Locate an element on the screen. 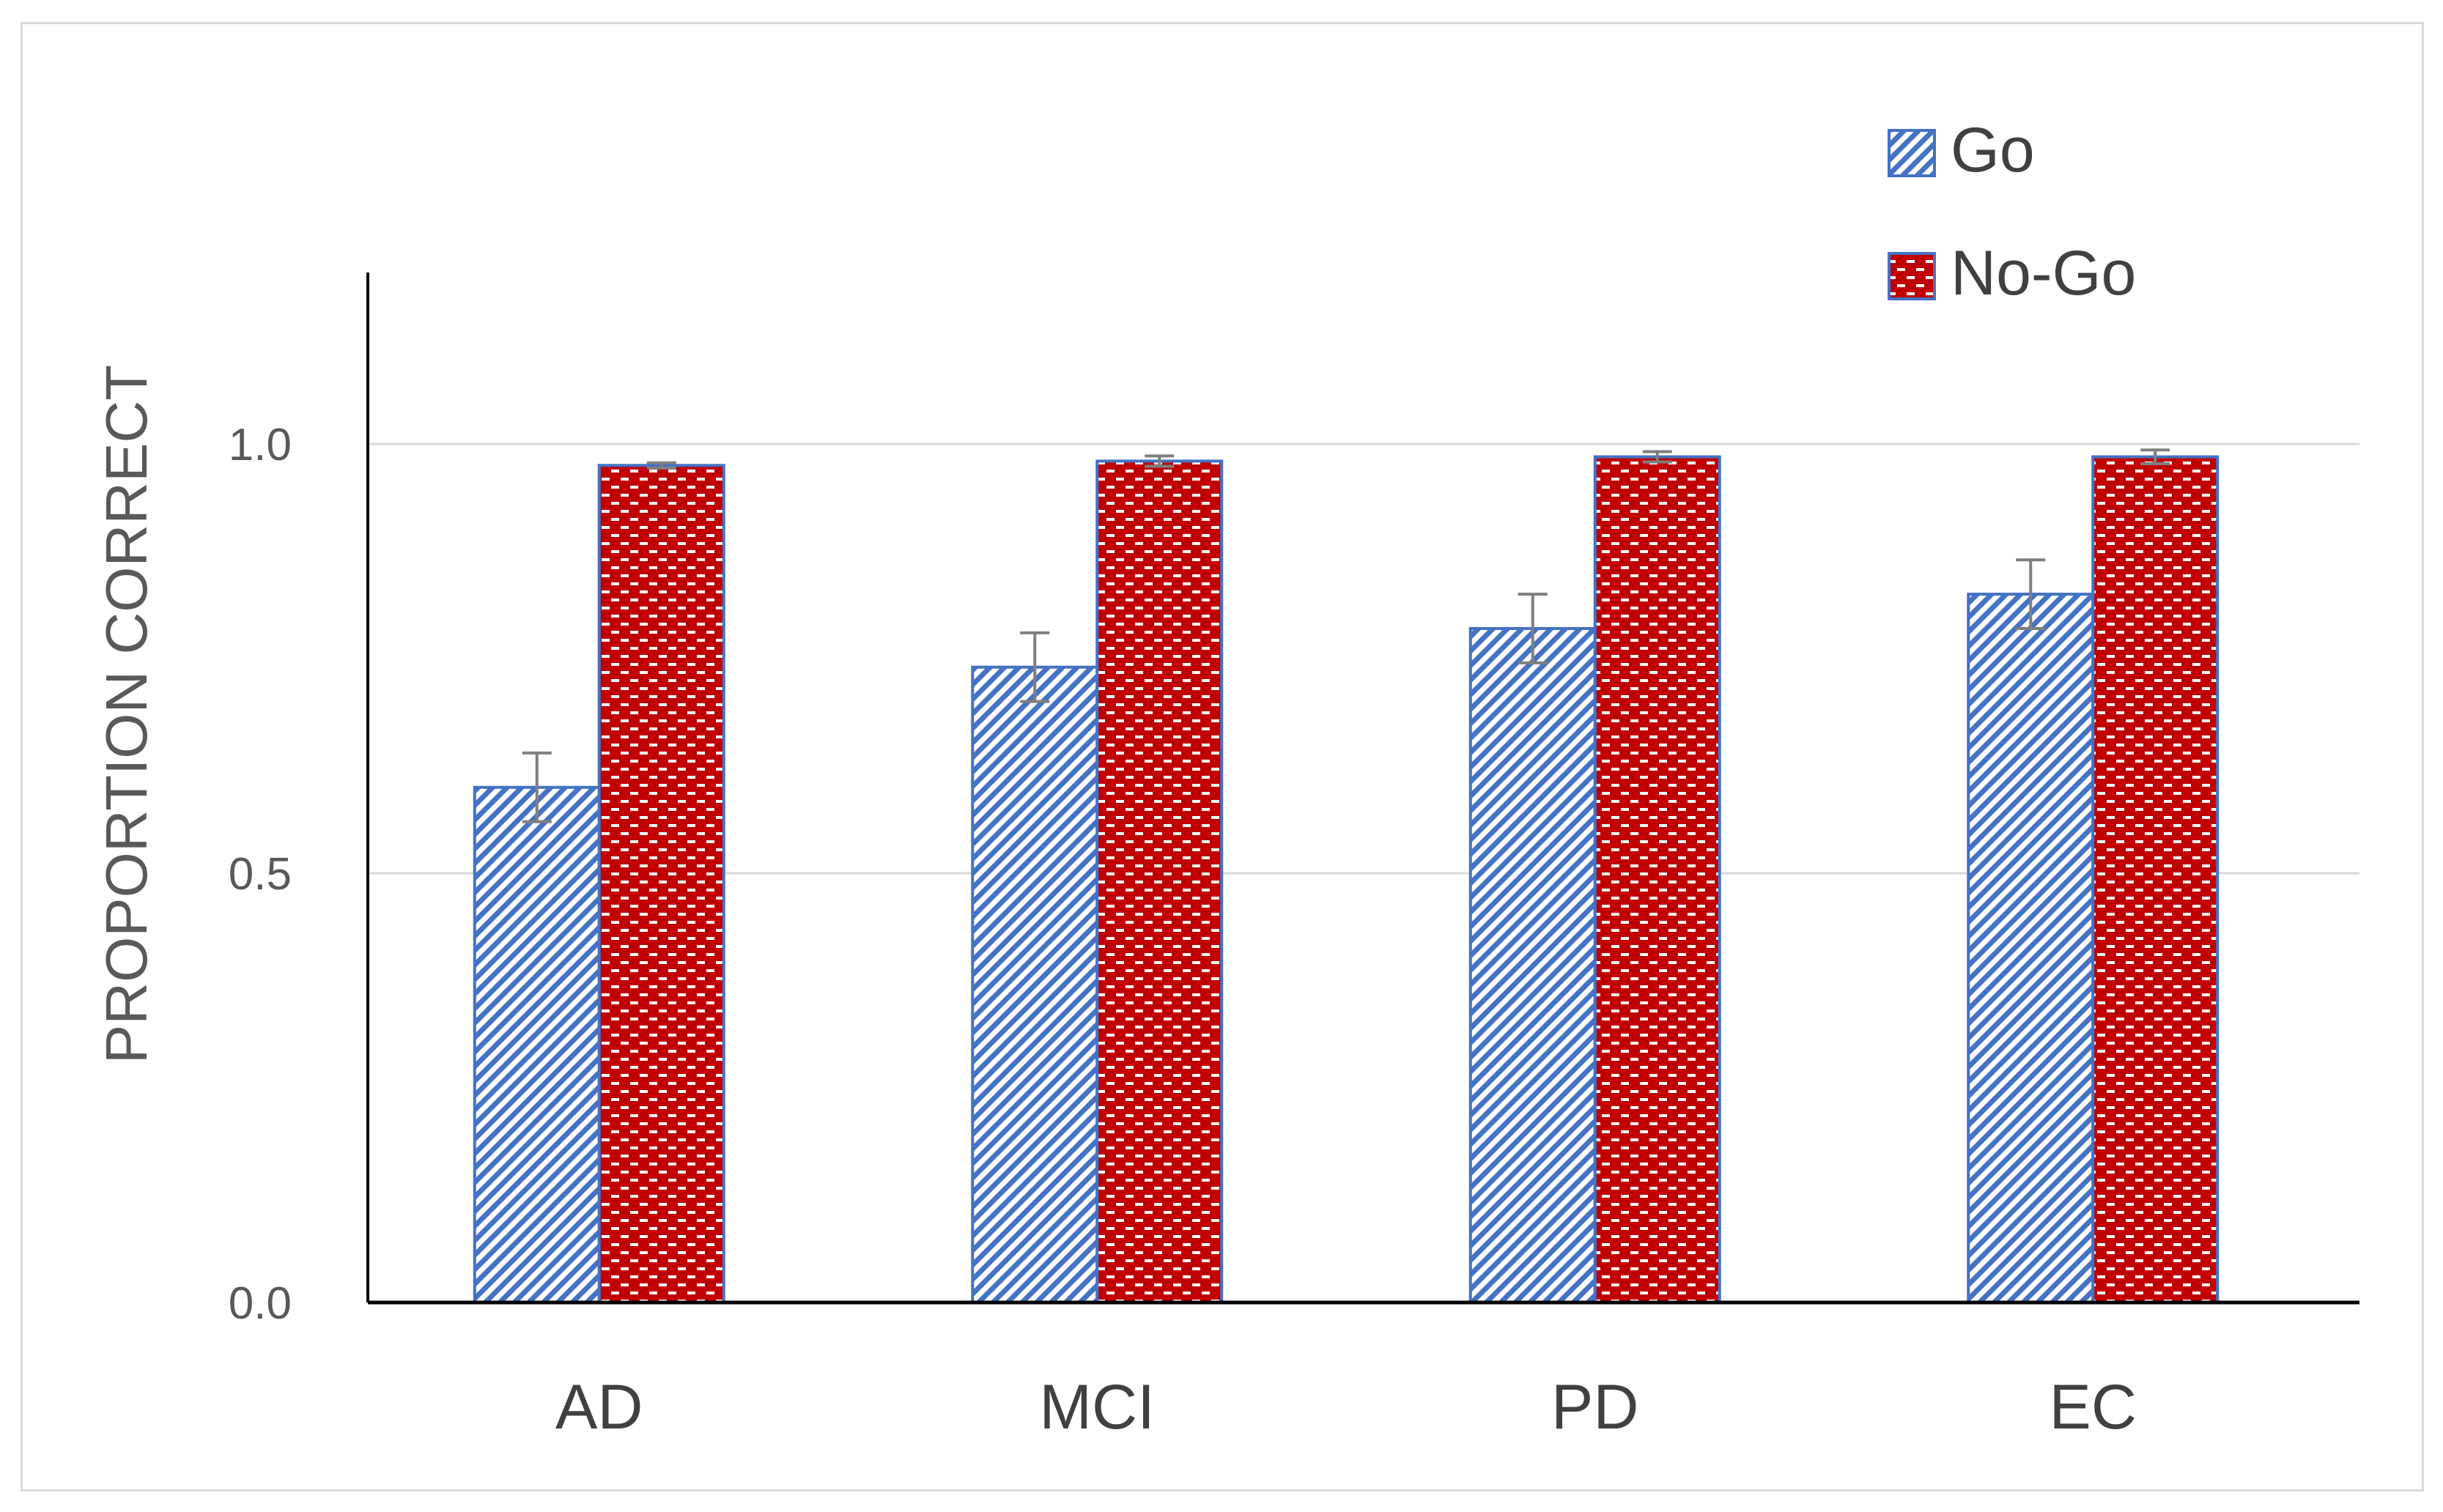 This screenshot has height=1512, width=2443. bar-no-go-pd is located at coordinates (1657, 880).